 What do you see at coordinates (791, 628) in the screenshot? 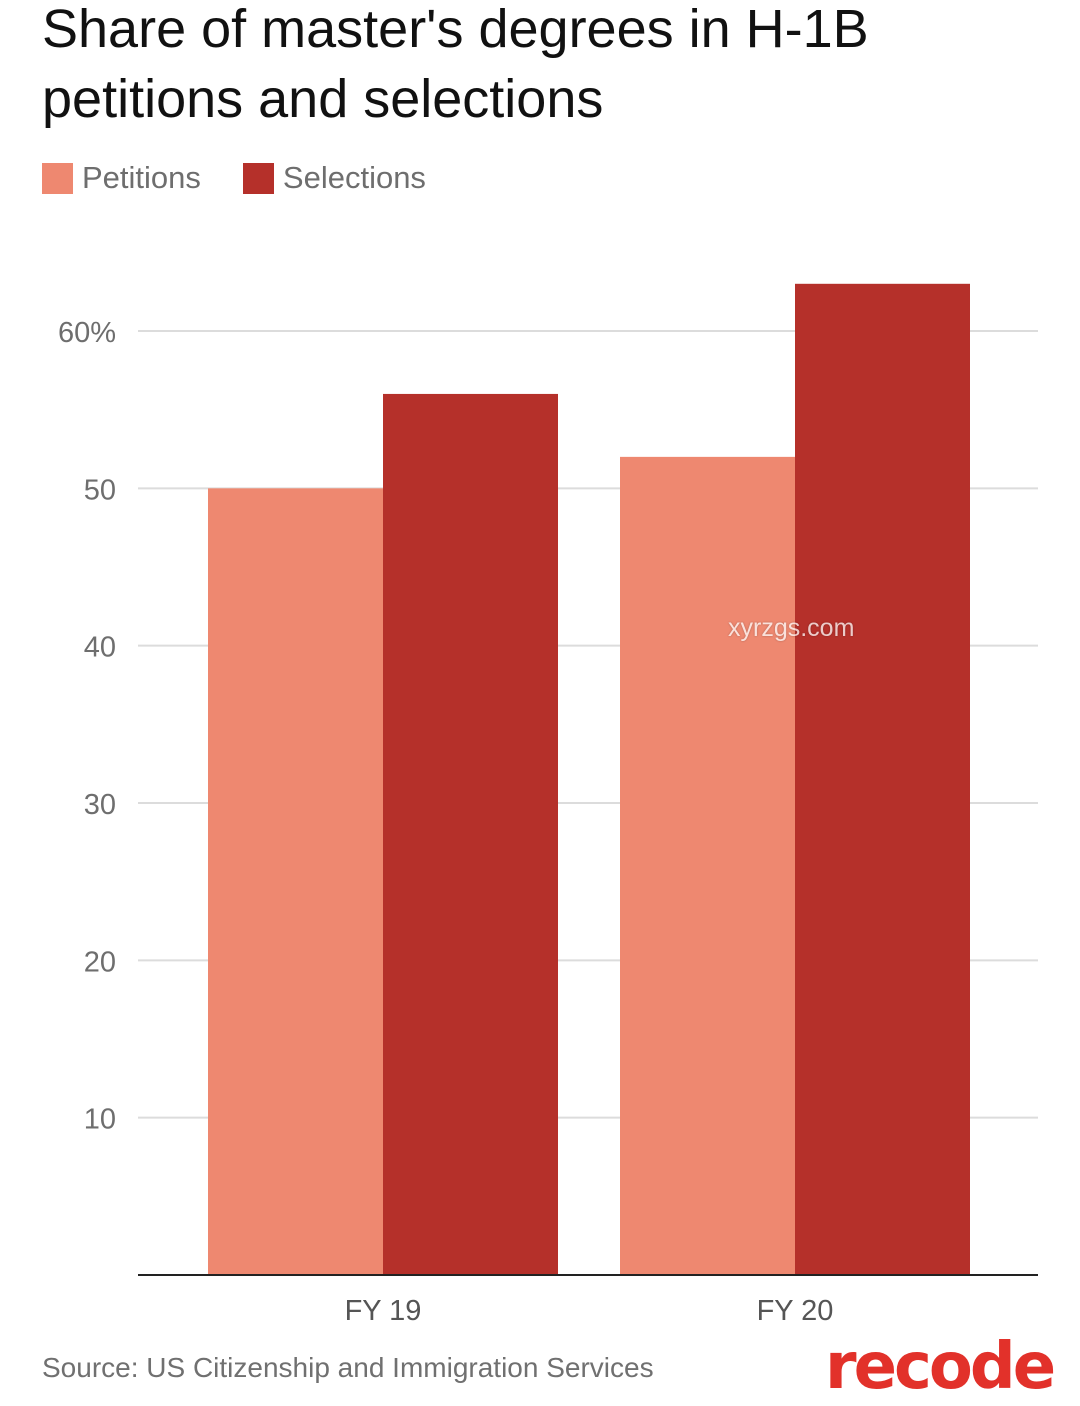
I see `watermark-text: xyrzgs.com` at bounding box center [791, 628].